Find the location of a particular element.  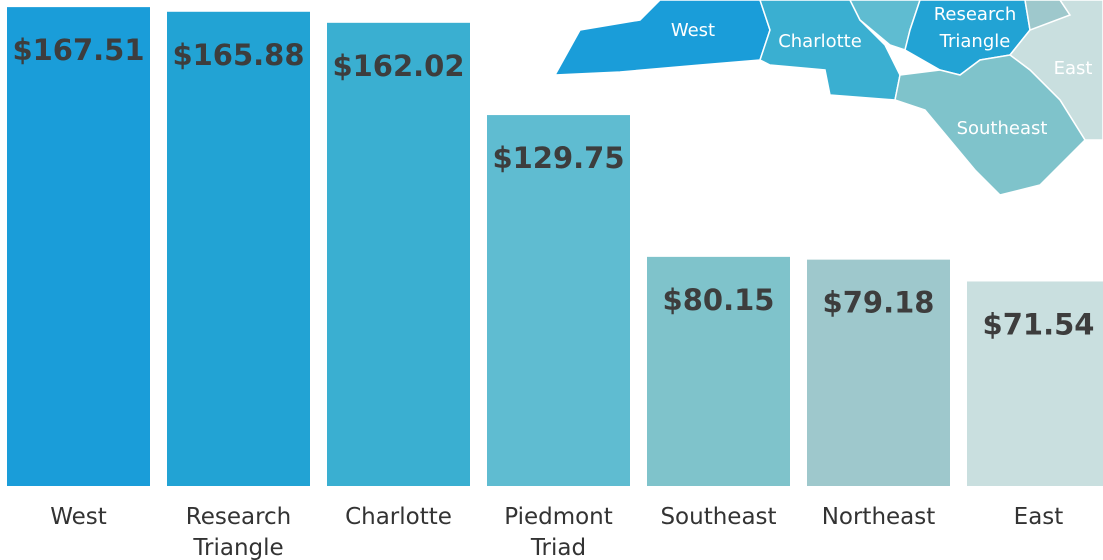

value-label: $71.54 is located at coordinates (1039, 324).